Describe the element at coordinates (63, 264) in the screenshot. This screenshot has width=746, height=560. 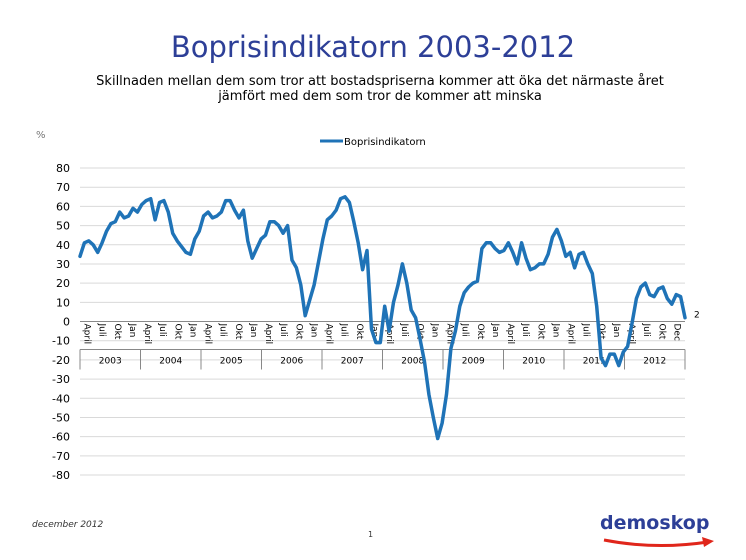
I see `y-tick-label: 30` at that location.